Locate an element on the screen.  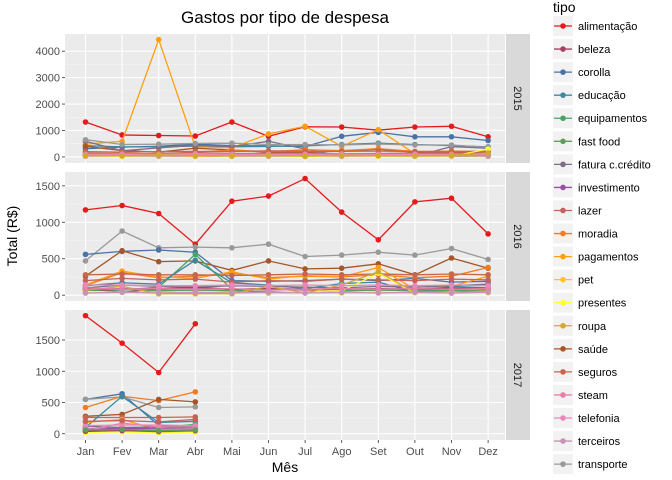
x-tick-label: Out is located at coordinates (415, 452).